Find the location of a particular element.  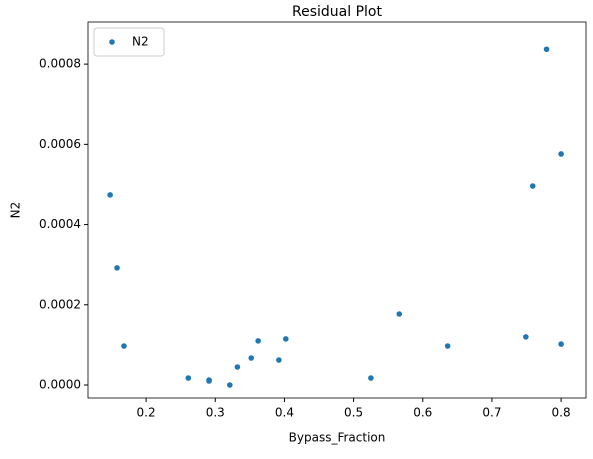

x-tick-label: 0.4 is located at coordinates (284, 413).